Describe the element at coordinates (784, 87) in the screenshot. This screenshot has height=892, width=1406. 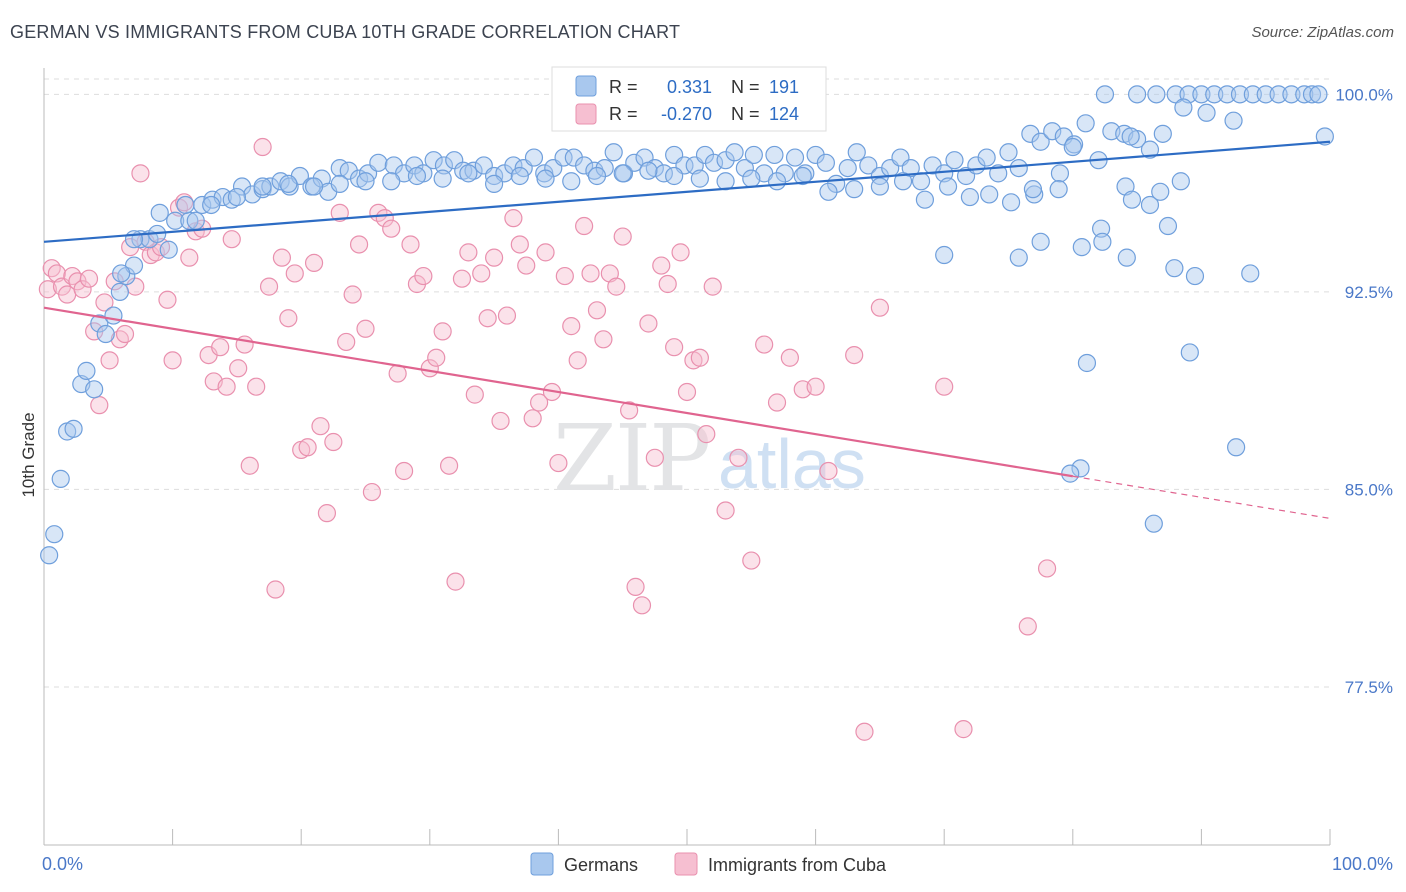
I see `legend-n-value-1: 191` at that location.